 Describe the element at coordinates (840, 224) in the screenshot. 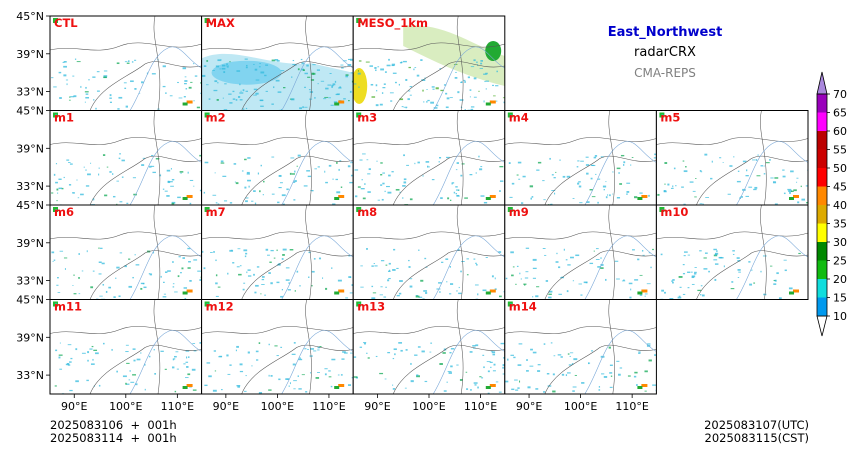

I see `colorbar-tick-label: 35` at that location.